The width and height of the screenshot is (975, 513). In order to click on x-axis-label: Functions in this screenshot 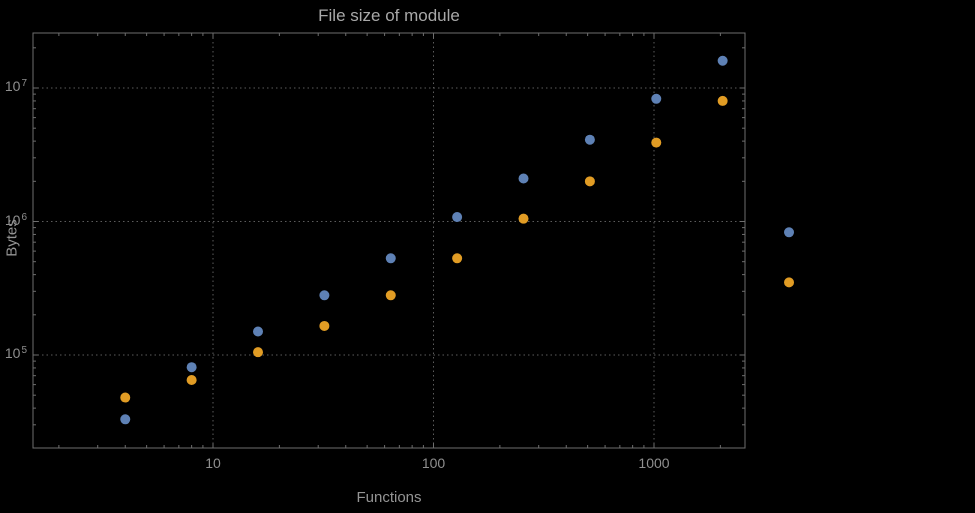, I will do `click(389, 497)`.